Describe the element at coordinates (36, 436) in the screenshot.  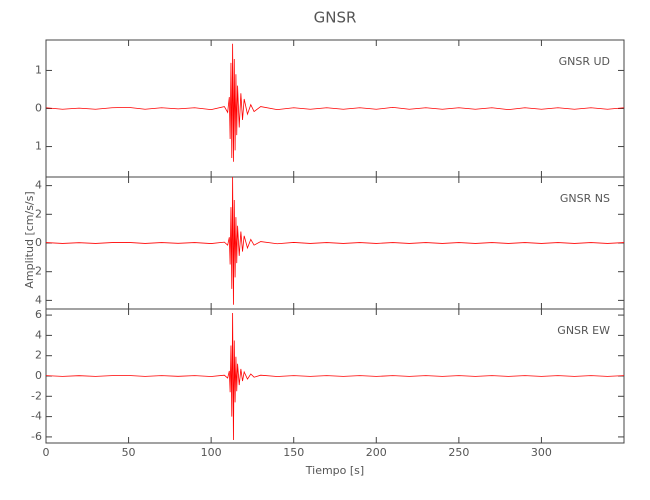
I see `y-tick-label: -6` at that location.